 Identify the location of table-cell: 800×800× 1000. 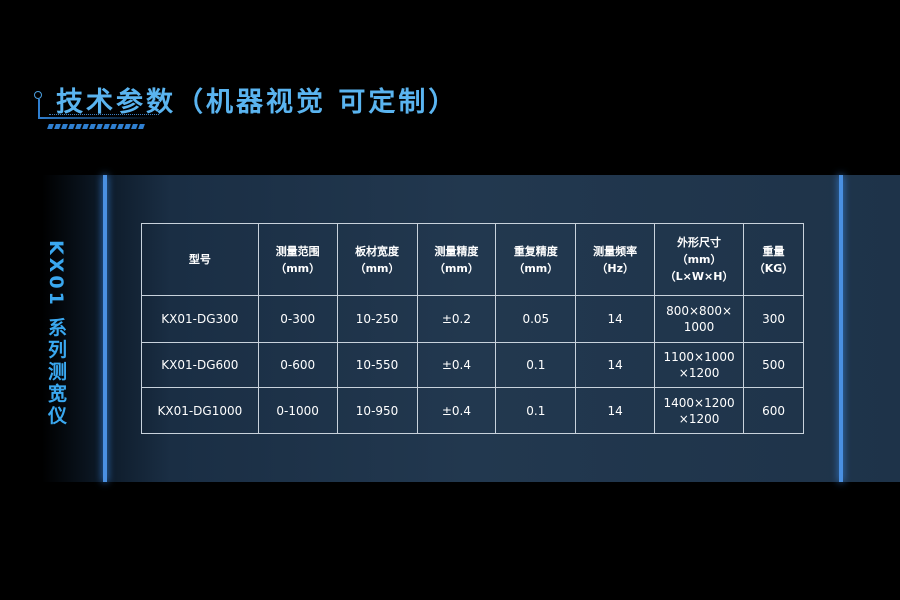
(699, 319).